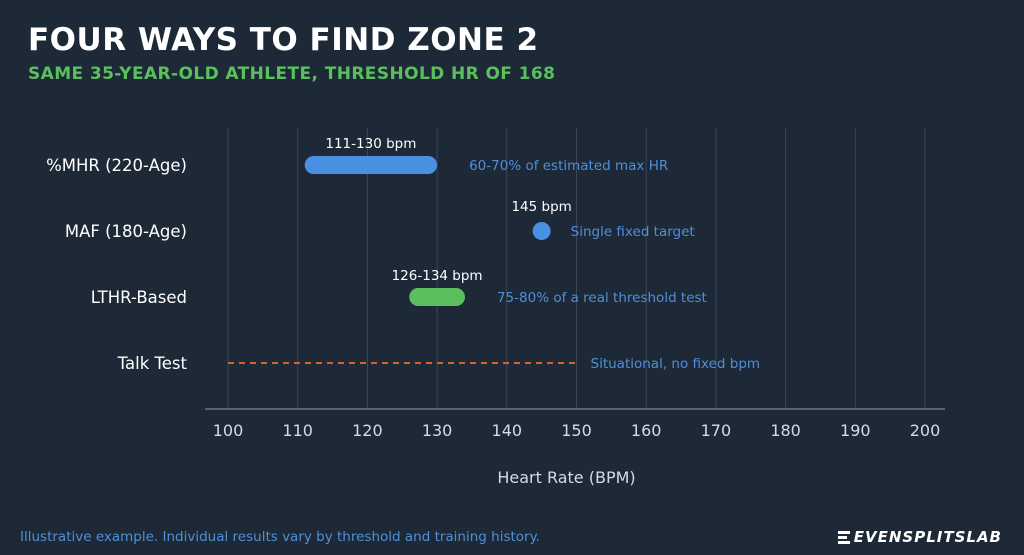 Image resolution: width=1024 pixels, height=555 pixels. What do you see at coordinates (576, 430) in the screenshot?
I see `x-tick-label-150: 150` at bounding box center [576, 430].